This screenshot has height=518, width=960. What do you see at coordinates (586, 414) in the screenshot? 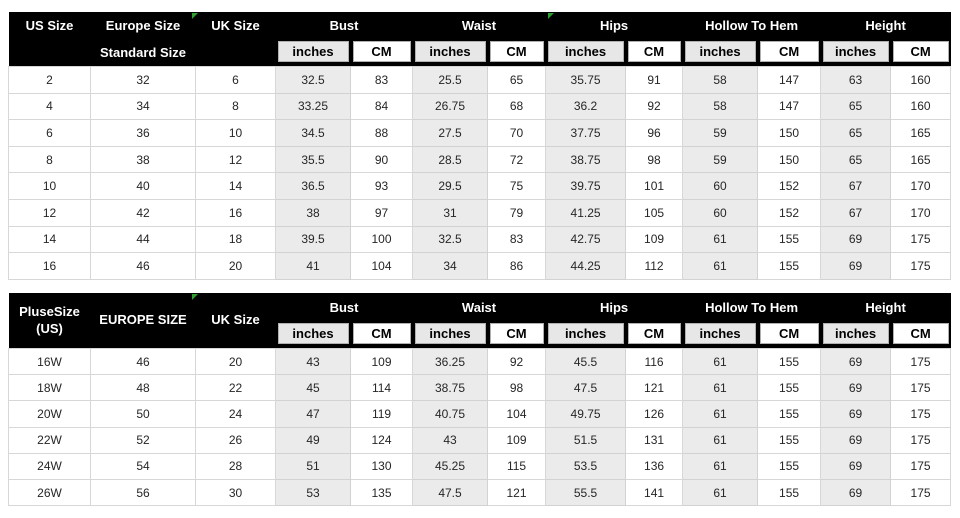
I see `table-cell: 49.75` at bounding box center [586, 414].